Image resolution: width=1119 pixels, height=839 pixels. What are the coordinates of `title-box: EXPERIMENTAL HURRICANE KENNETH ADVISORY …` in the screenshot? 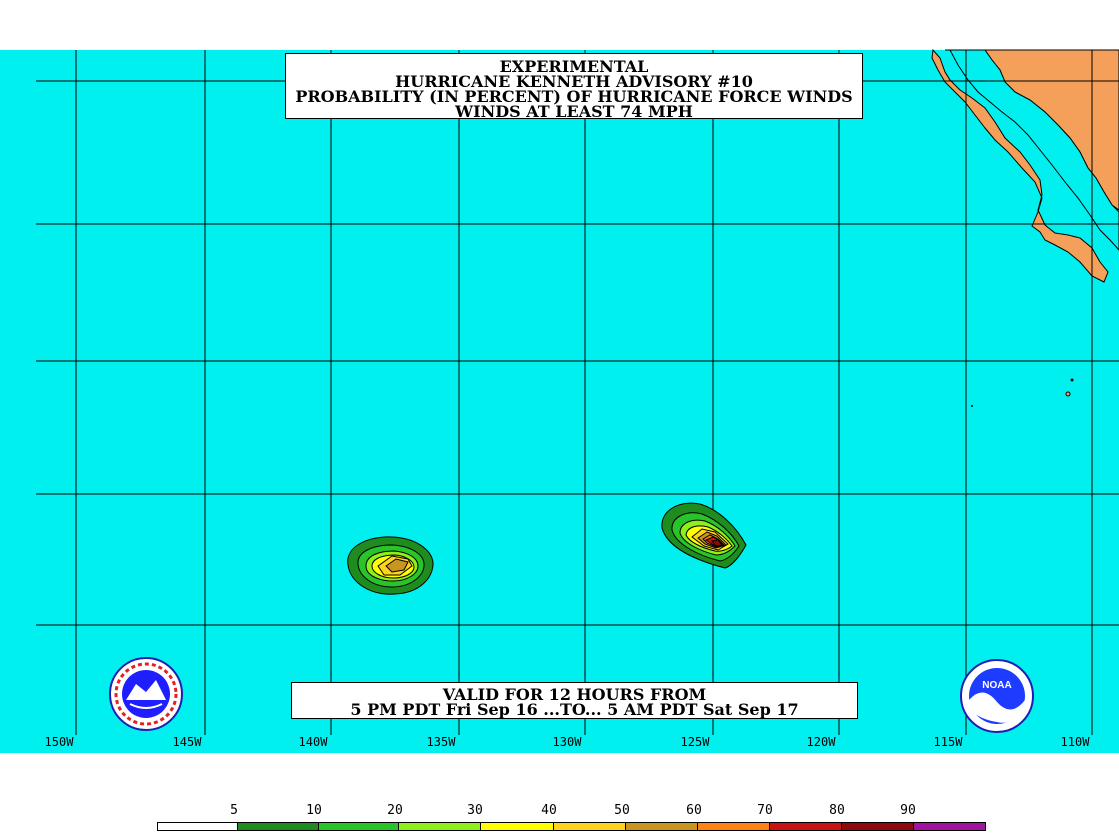 It's located at (574, 87).